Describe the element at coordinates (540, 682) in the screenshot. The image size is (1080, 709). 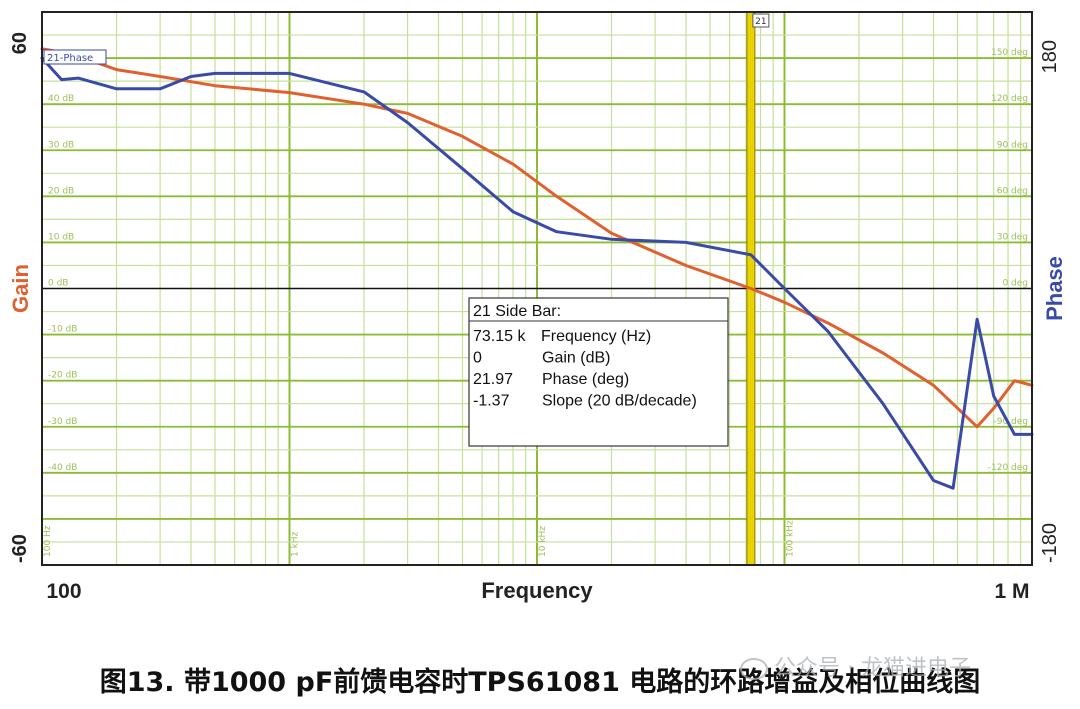
I see `figure-caption: 图13. 带1000 pF前馈电容时TPS61081 电路的环路增益及相位曲线图` at that location.